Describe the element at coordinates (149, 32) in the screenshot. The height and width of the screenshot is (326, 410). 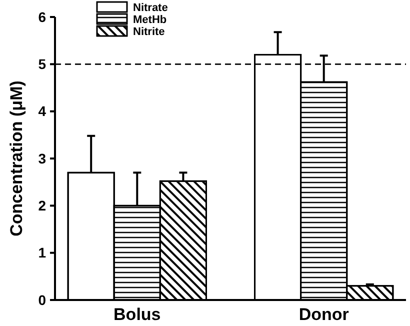
I see `legend-label: Nitrite` at that location.